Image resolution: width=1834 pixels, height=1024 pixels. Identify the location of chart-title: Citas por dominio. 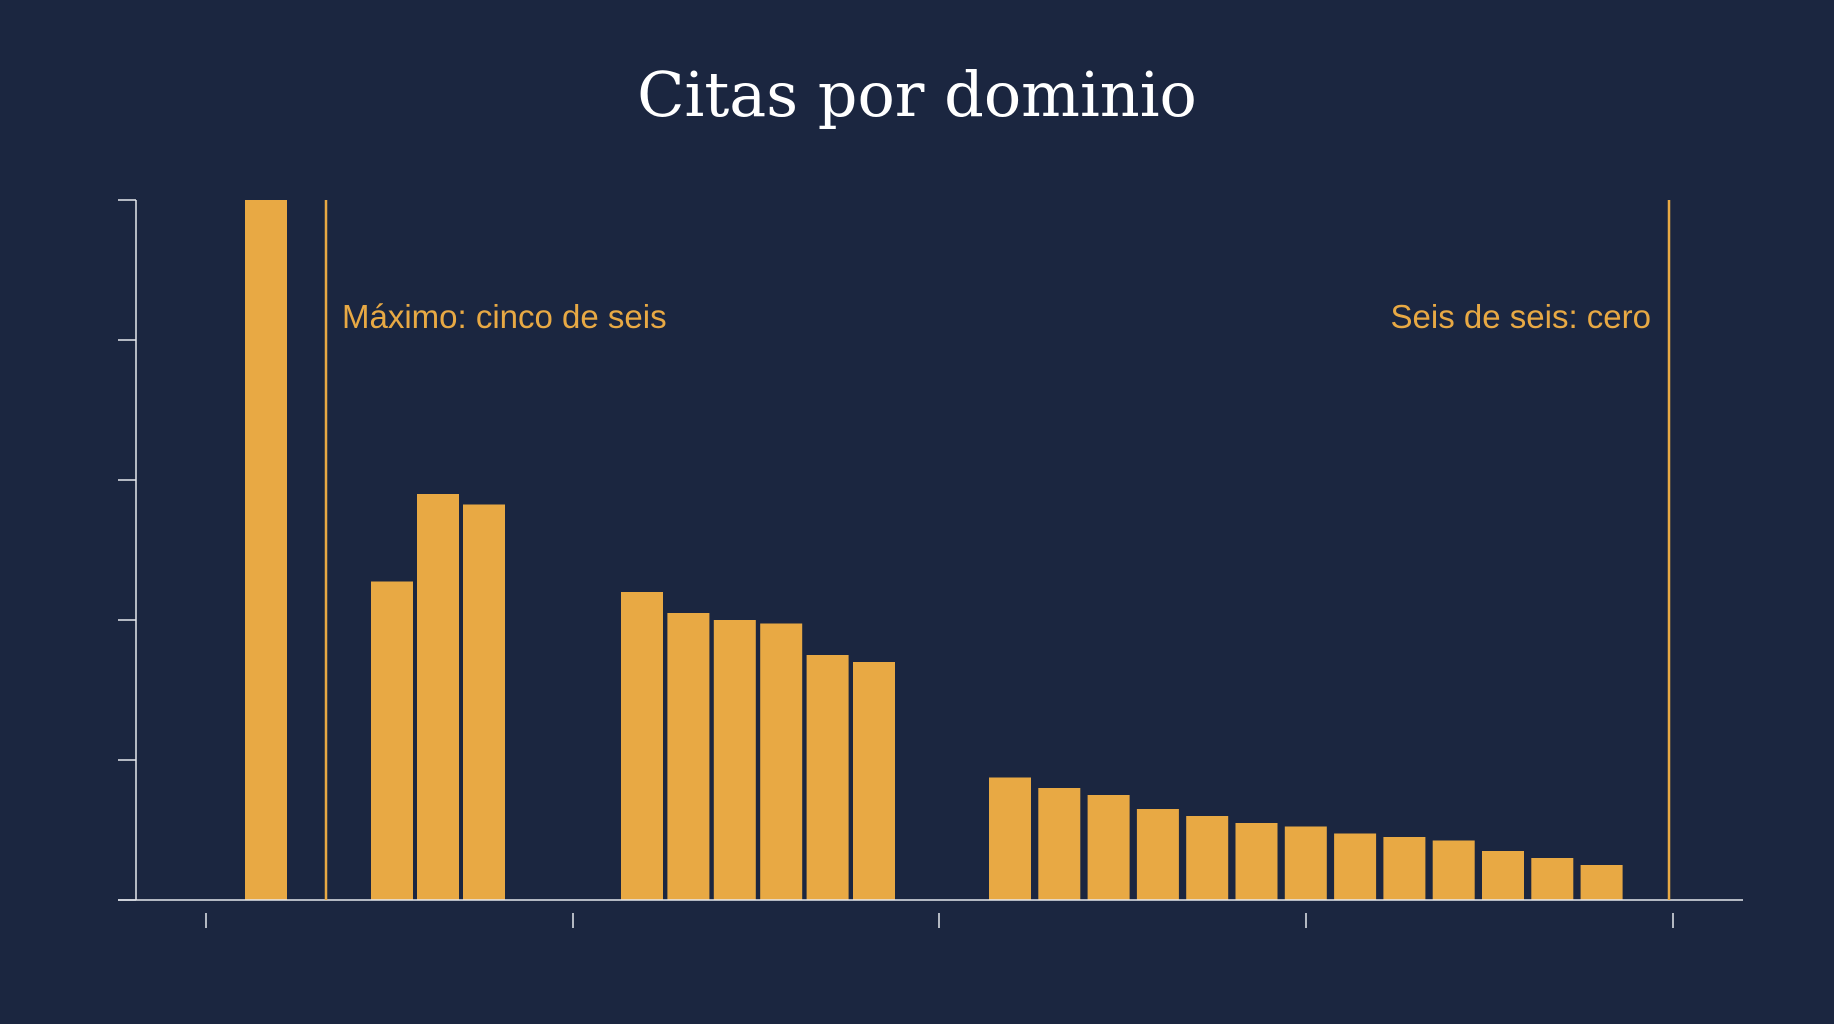
(917, 94).